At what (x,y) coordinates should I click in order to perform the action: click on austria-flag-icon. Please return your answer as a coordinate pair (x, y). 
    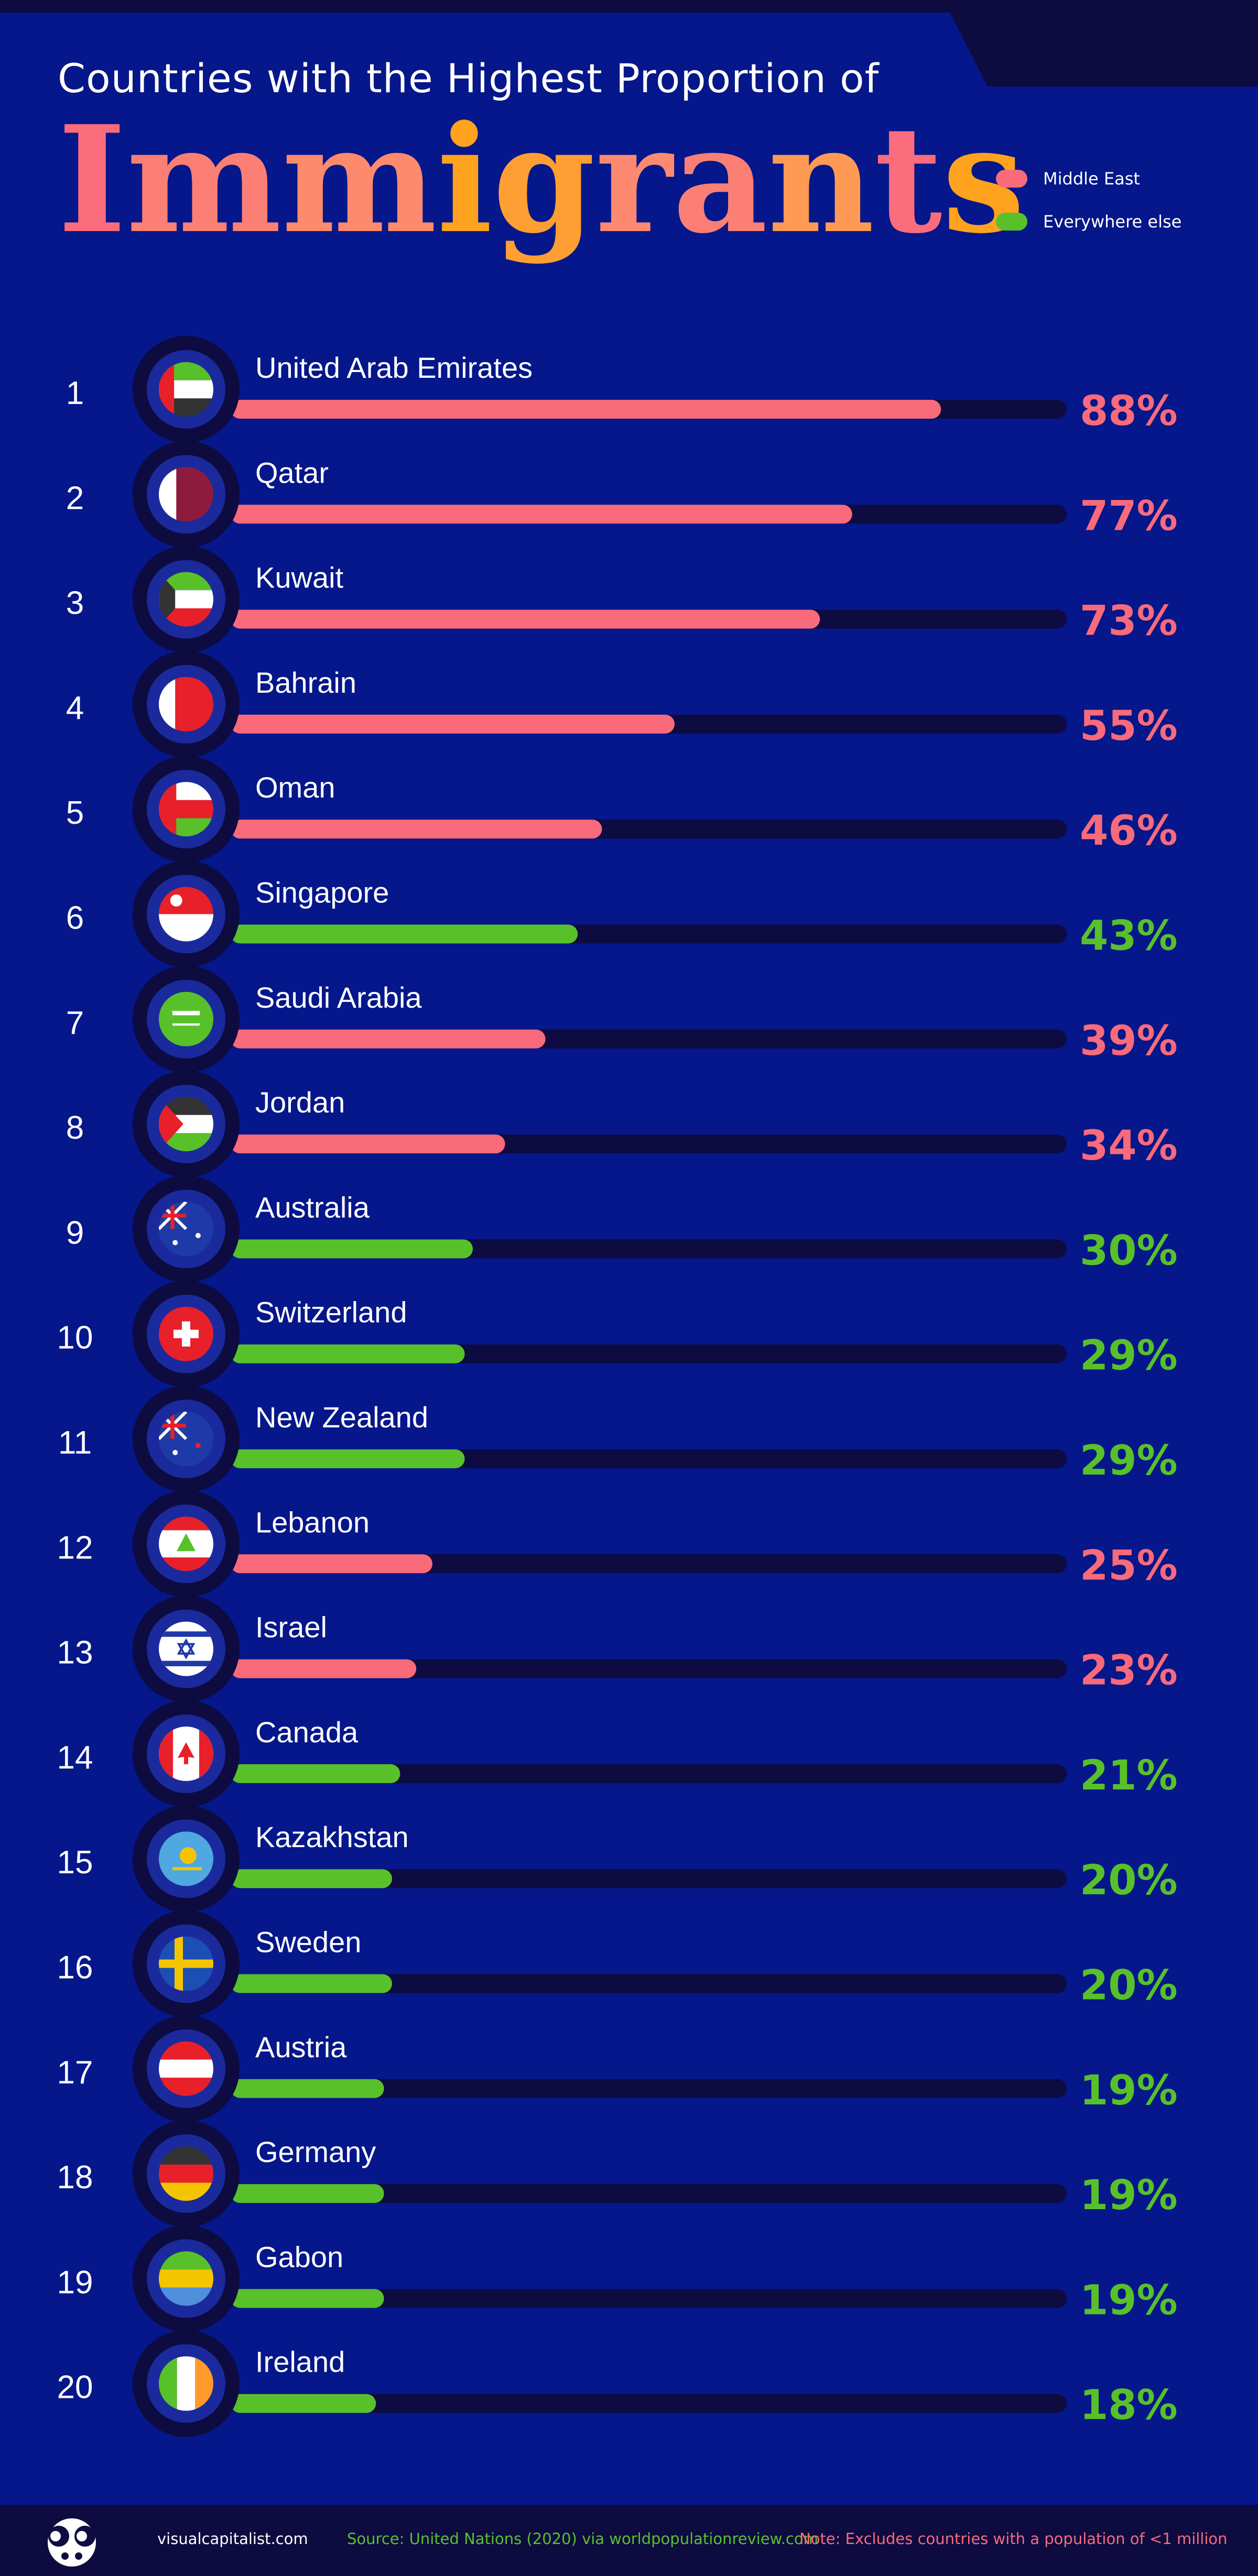
    Looking at the image, I should click on (186, 2068).